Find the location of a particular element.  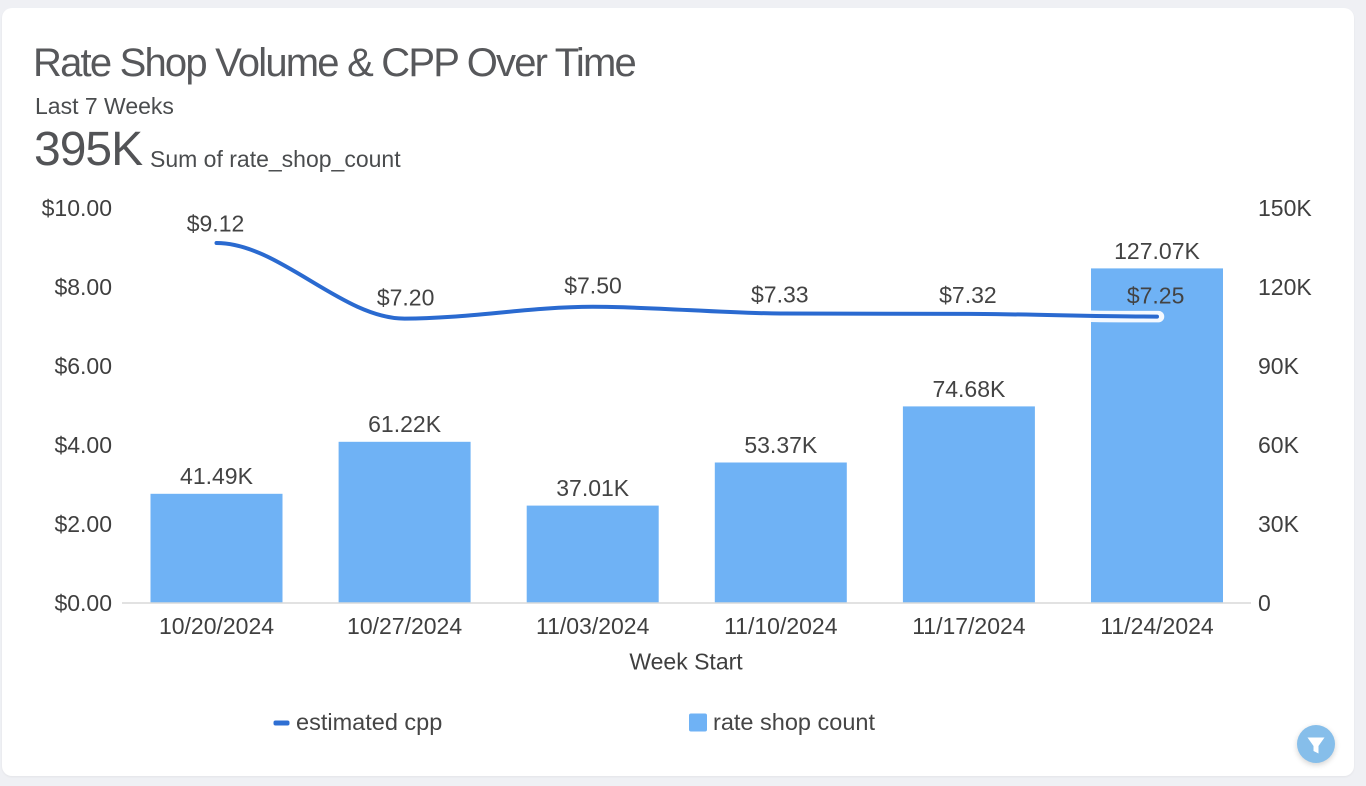

svg-text: $7.50 is located at coordinates (593, 285).